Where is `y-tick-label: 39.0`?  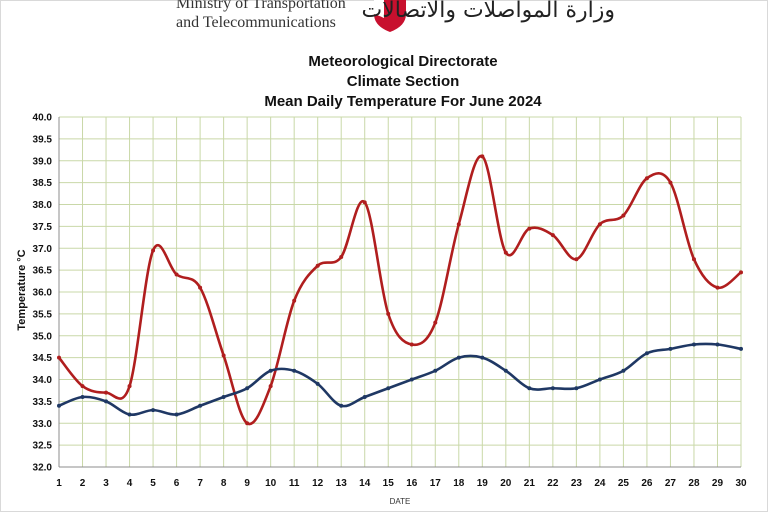
y-tick-label: 39.0 is located at coordinates (43, 161).